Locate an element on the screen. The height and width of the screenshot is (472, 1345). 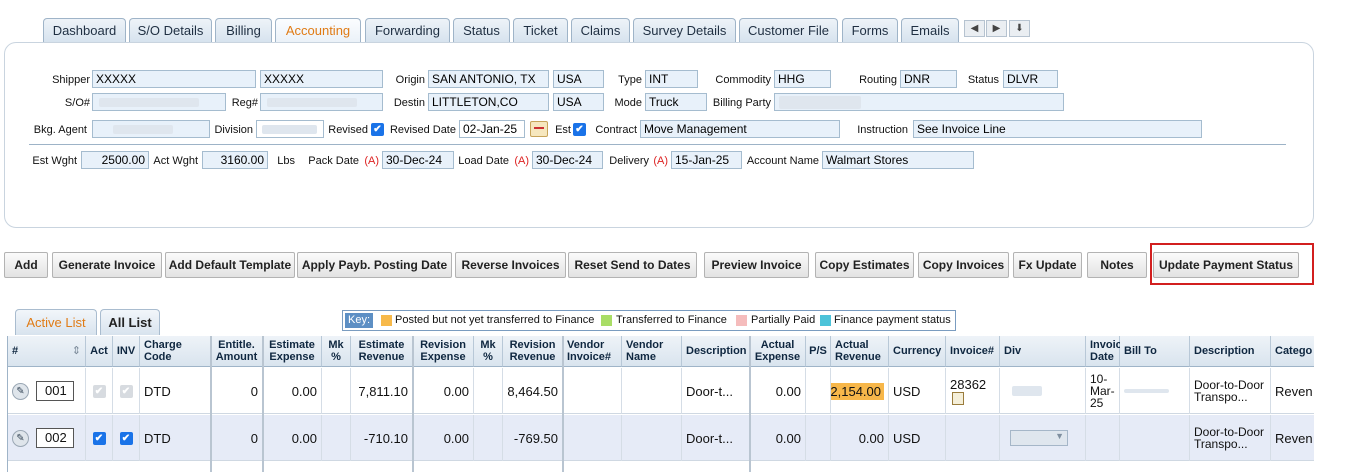
tab-forwarding: Forwarding is located at coordinates (407, 30).